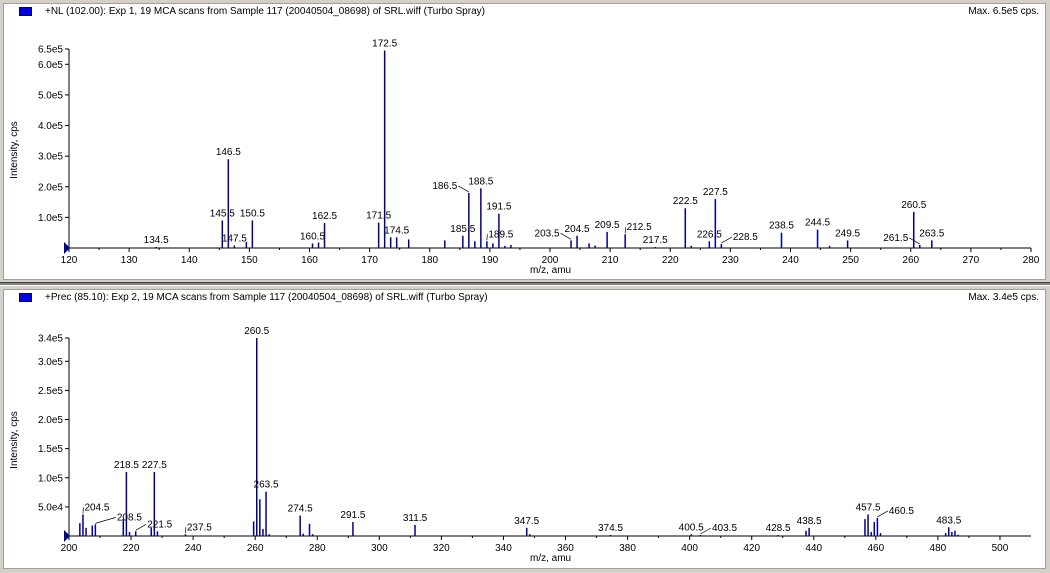  Describe the element at coordinates (429, 260) in the screenshot. I see `x-tick-label: 180` at that location.